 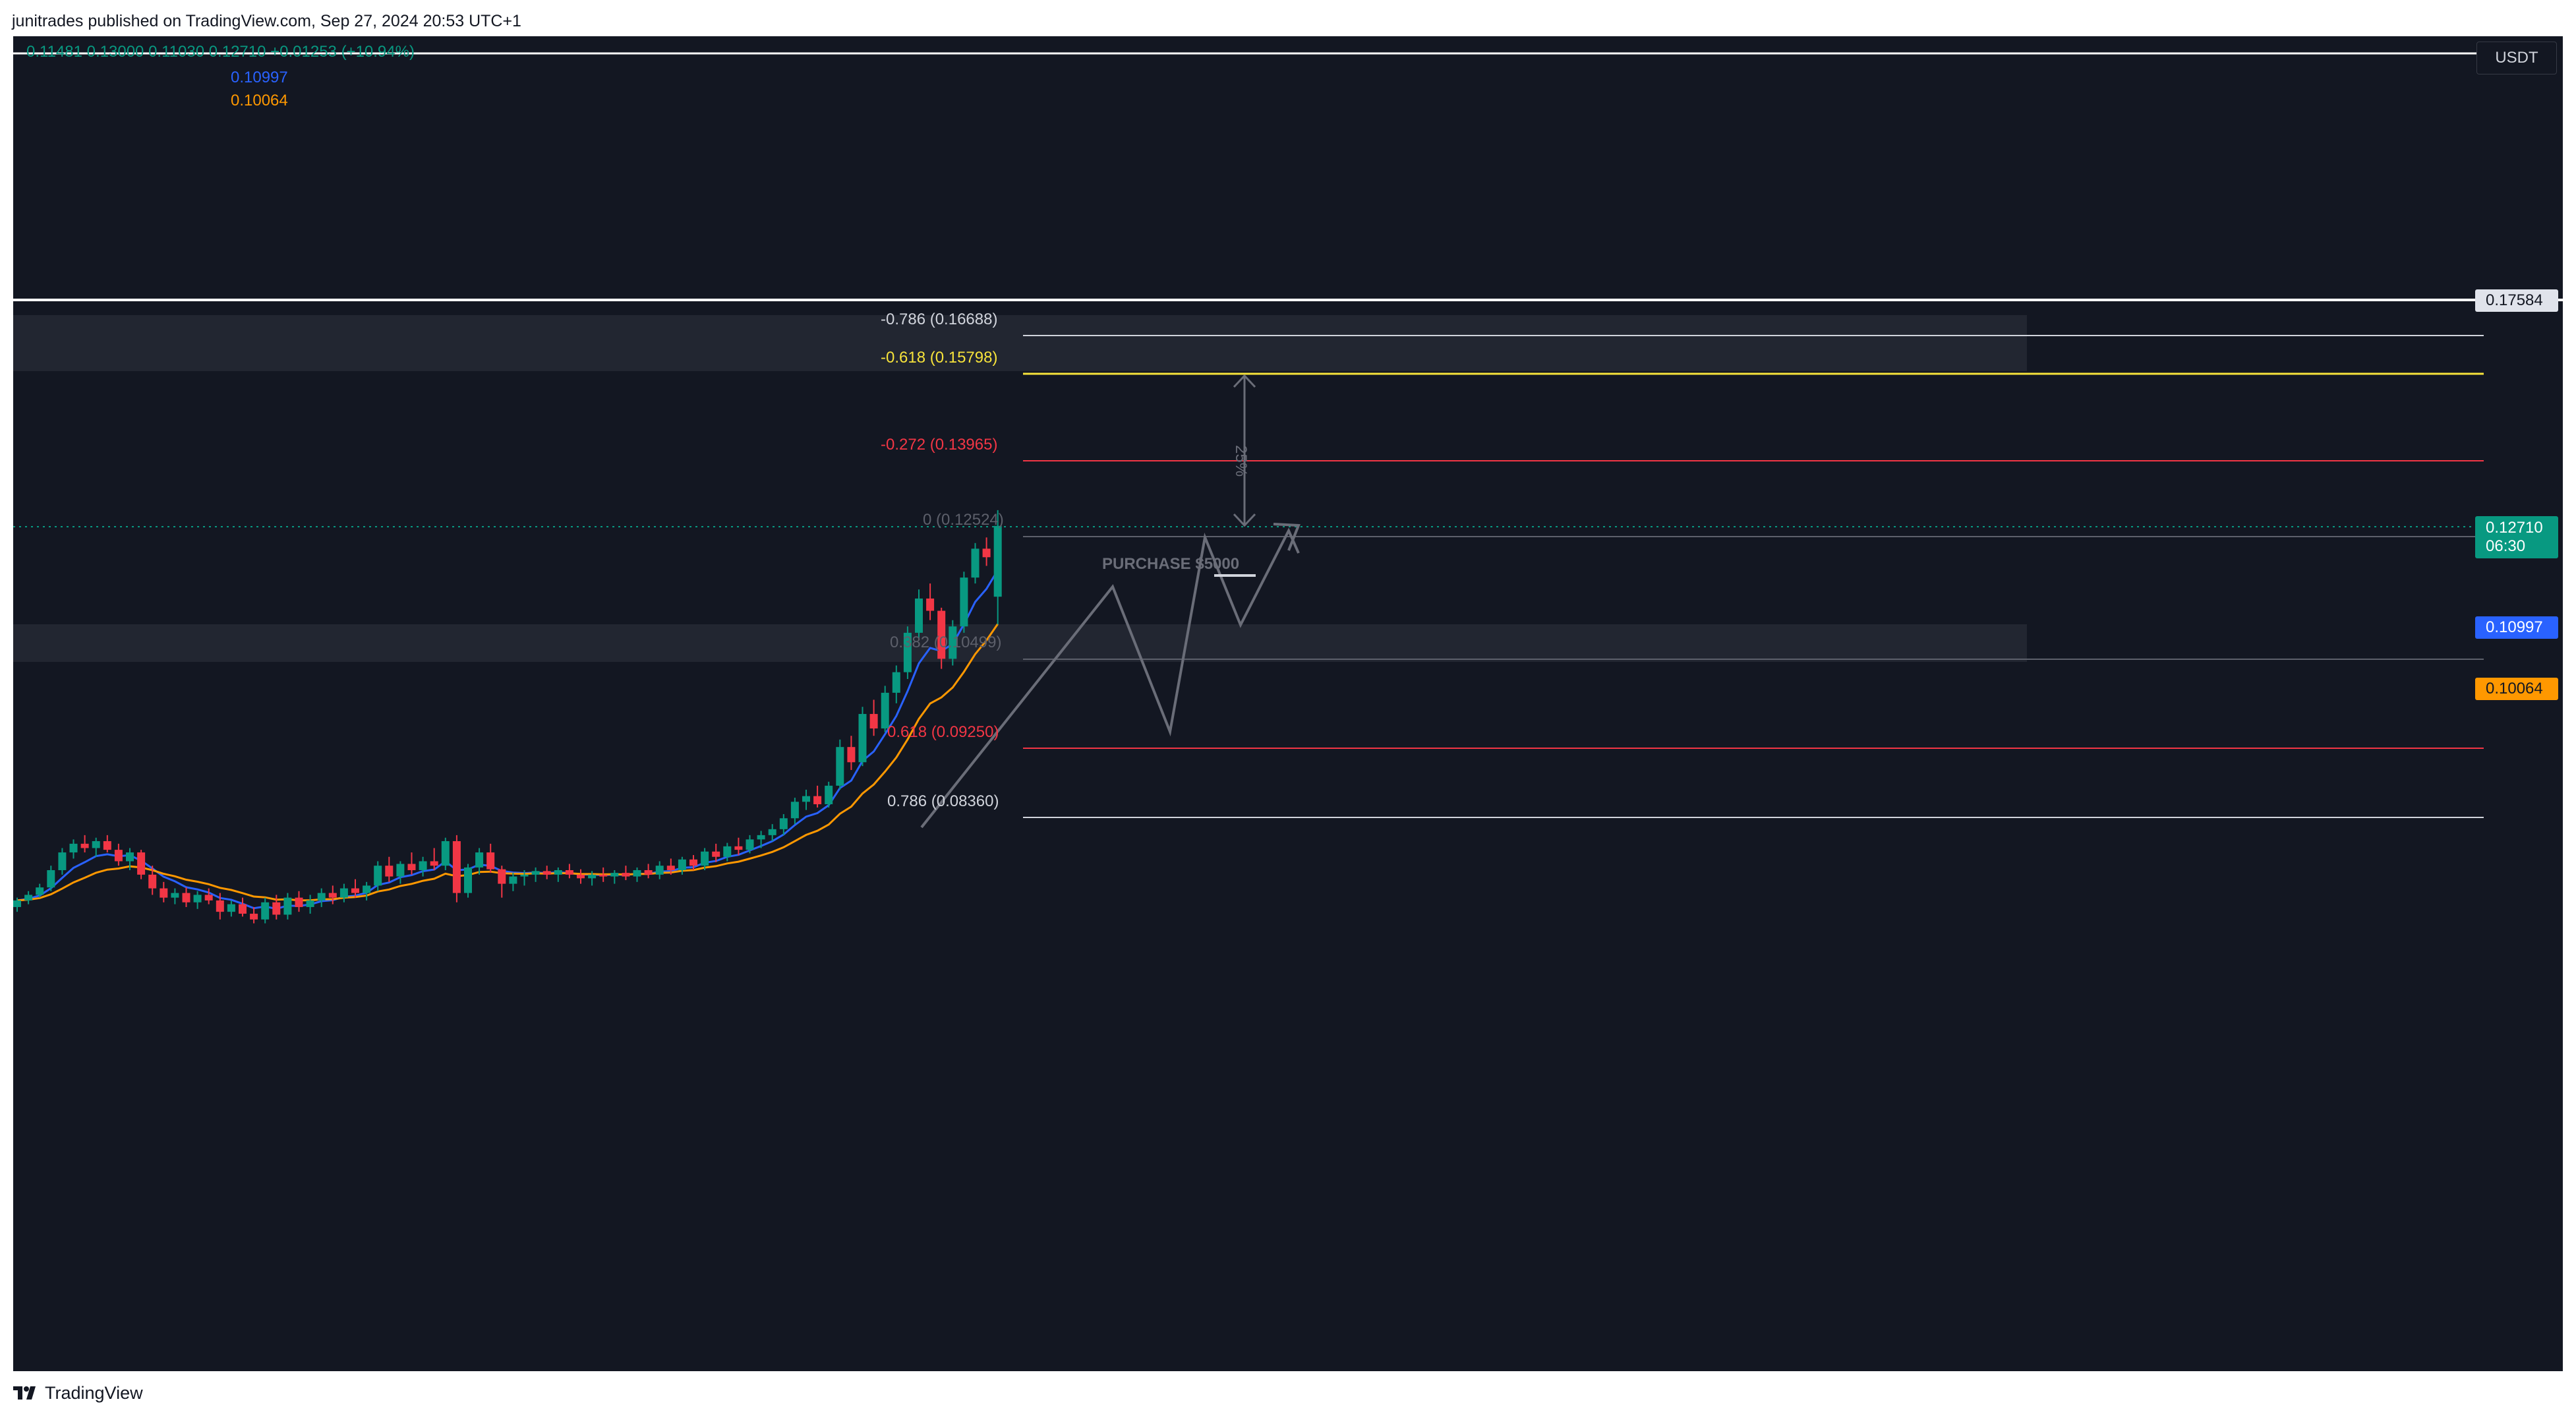 What do you see at coordinates (1287, 537) in the screenshot?
I see `projection-arrowhead` at bounding box center [1287, 537].